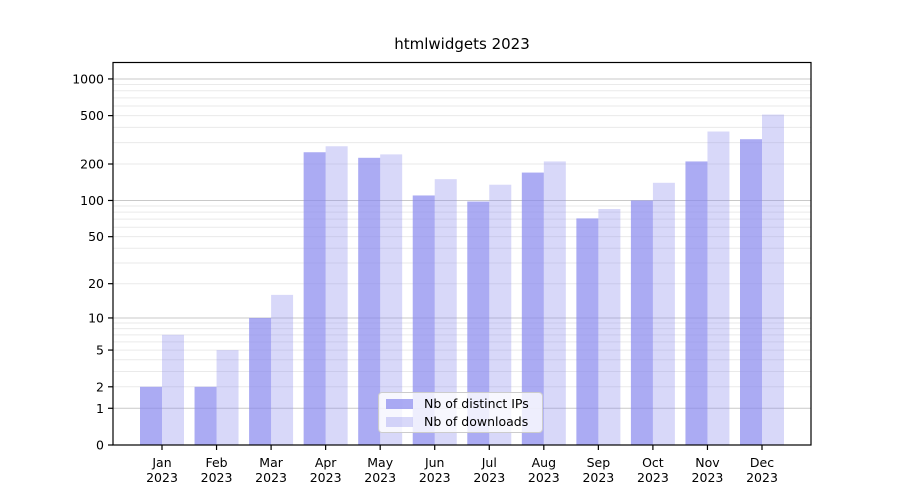 The height and width of the screenshot is (500, 900). Describe the element at coordinates (399, 421) in the screenshot. I see `legend-swatch-downloads` at that location.